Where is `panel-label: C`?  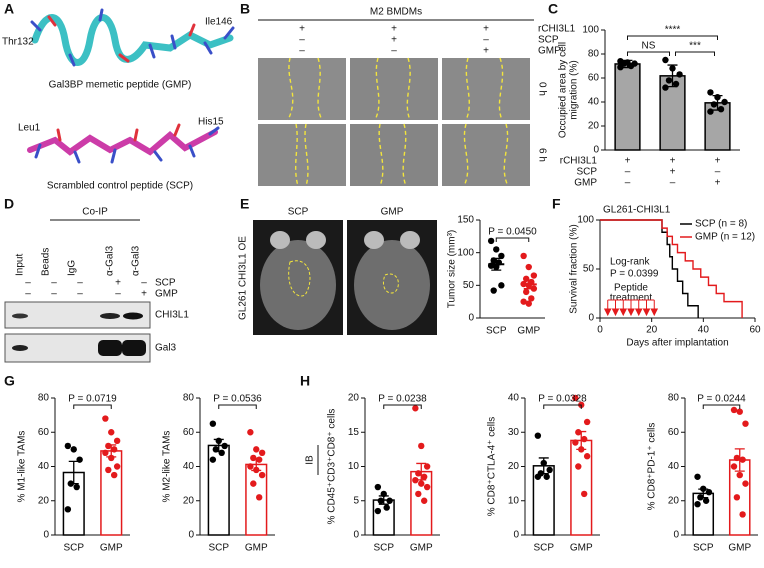
panel-label: C is located at coordinates (553, 9).